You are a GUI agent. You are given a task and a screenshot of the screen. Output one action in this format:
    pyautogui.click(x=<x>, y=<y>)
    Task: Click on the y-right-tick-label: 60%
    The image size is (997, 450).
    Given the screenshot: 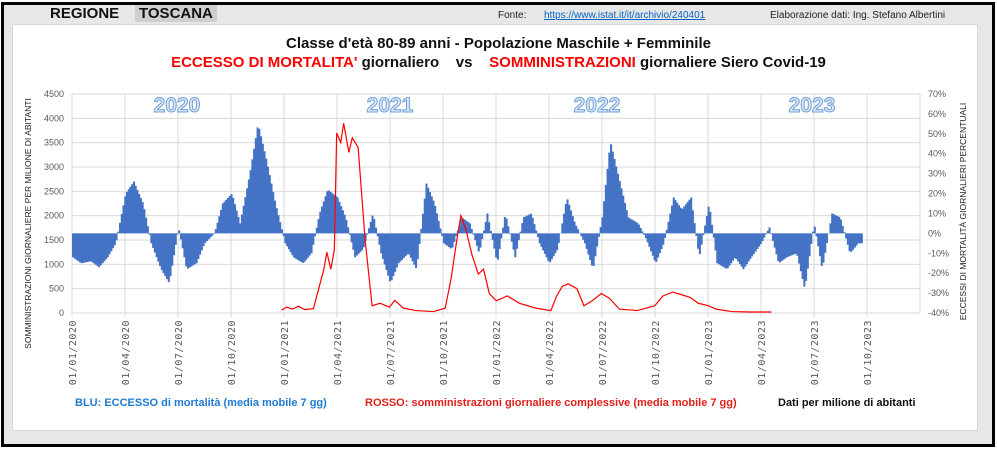 What is the action you would take?
    pyautogui.click(x=937, y=114)
    